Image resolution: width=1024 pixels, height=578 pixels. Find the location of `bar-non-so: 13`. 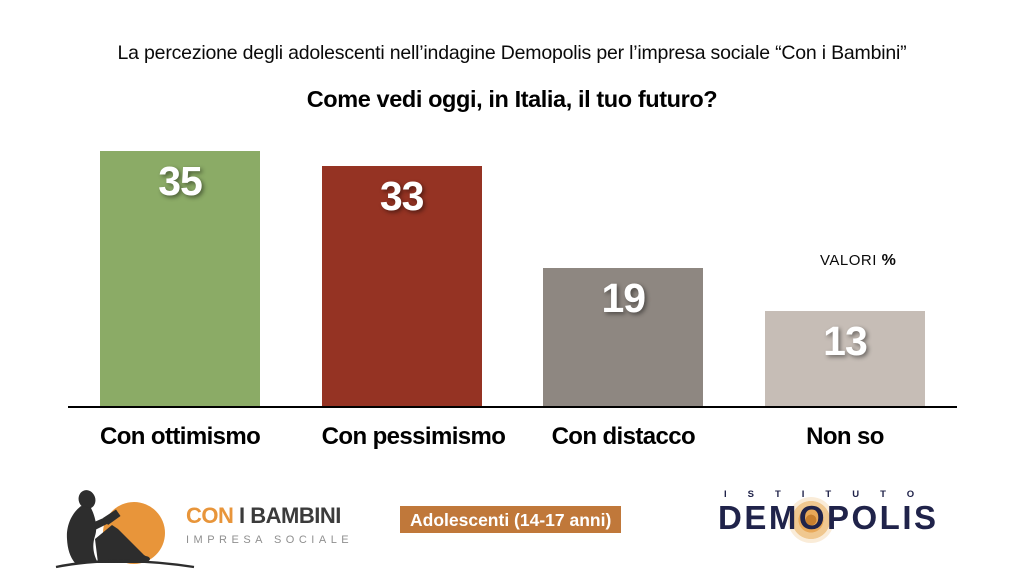

bar-non-so: 13 is located at coordinates (844, 358).